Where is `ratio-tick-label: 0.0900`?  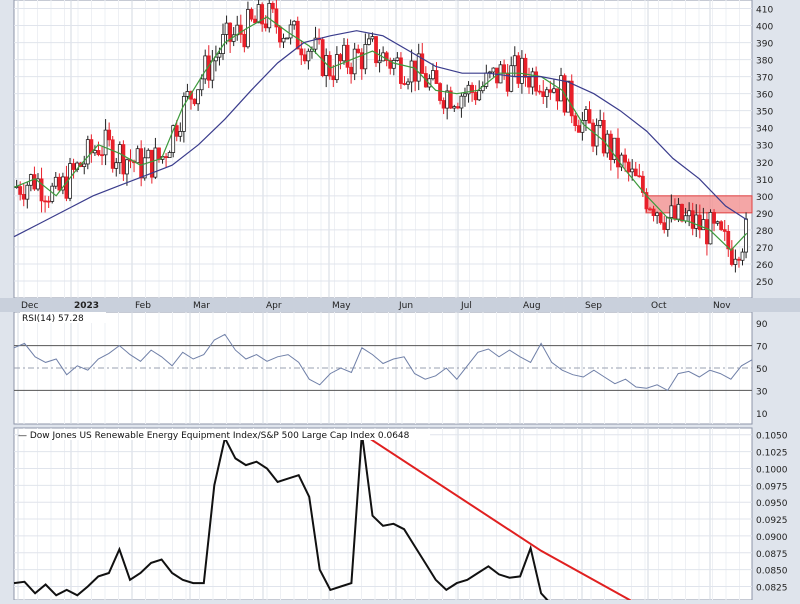 ratio-tick-label: 0.0900 is located at coordinates (772, 538).